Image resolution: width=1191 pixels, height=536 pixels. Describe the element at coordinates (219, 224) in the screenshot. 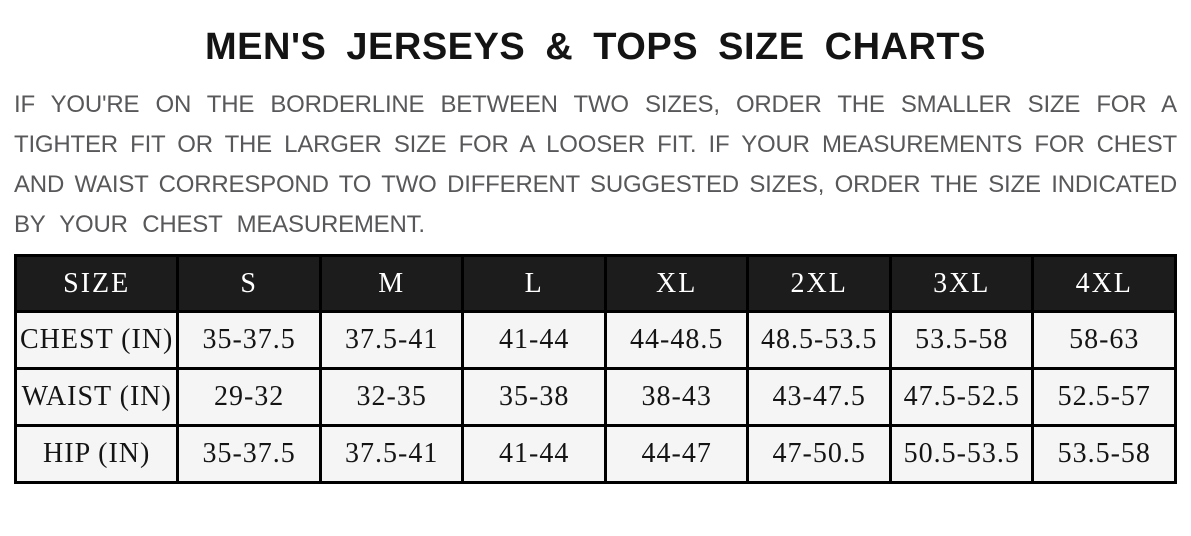

I see `intro-line-4: BY YOUR CHEST MEASUREMENT.` at that location.